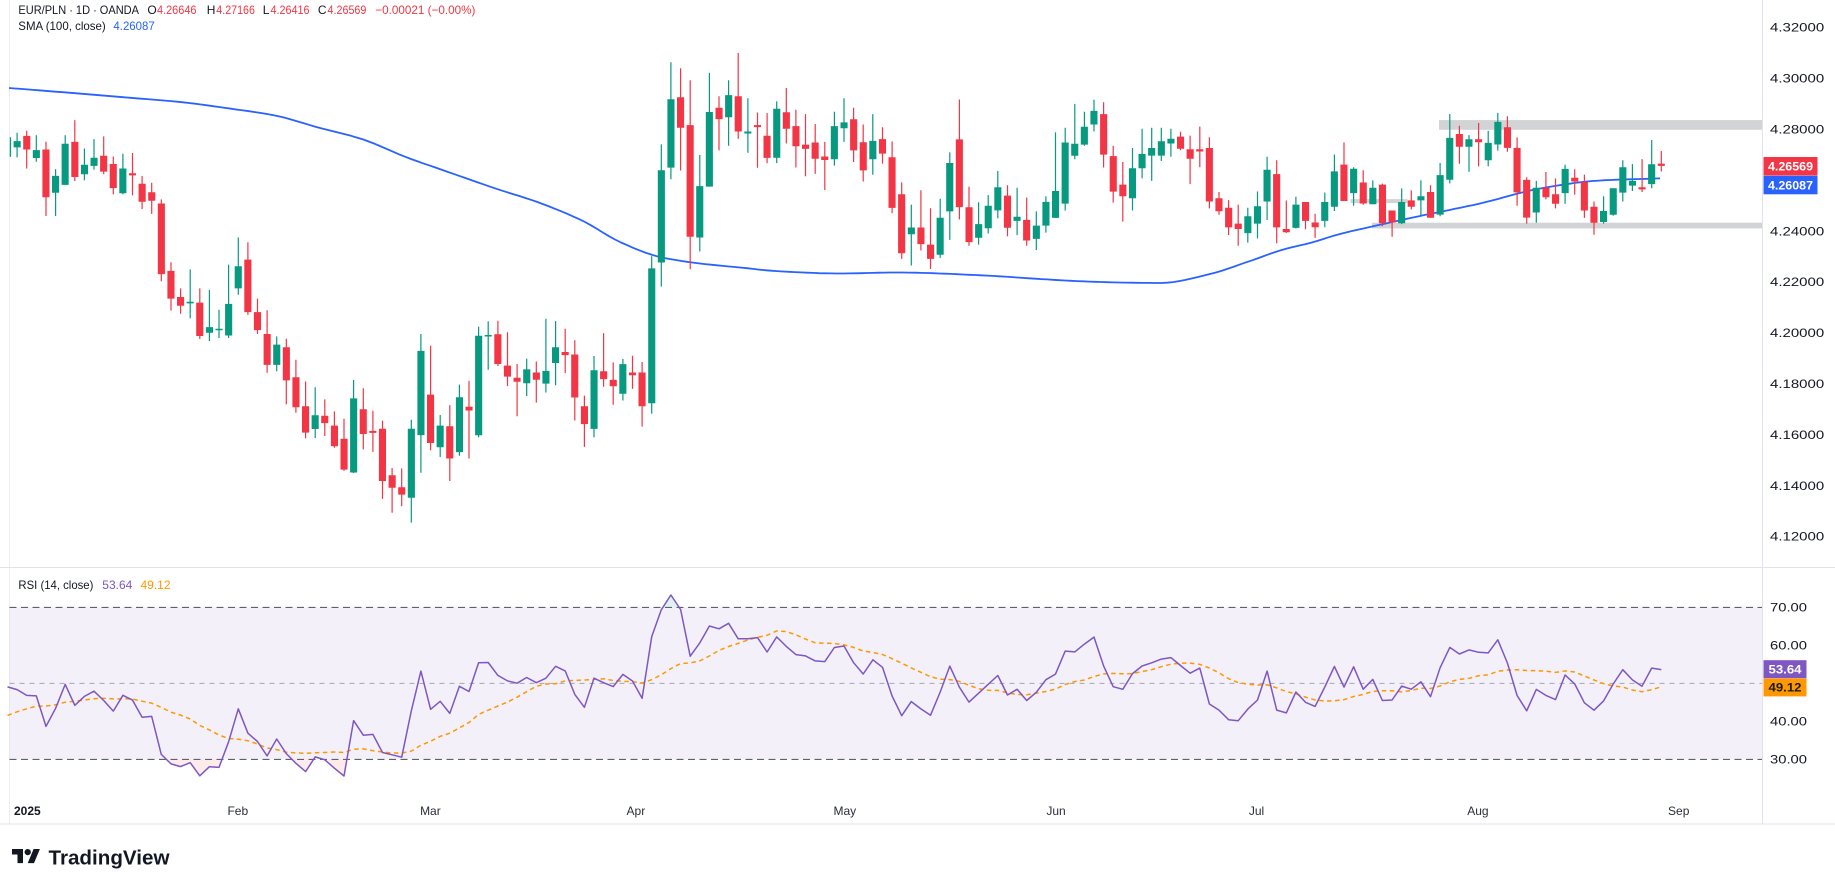 This screenshot has height=885, width=1835. I want to click on svg-text: Sep, so click(1679, 811).